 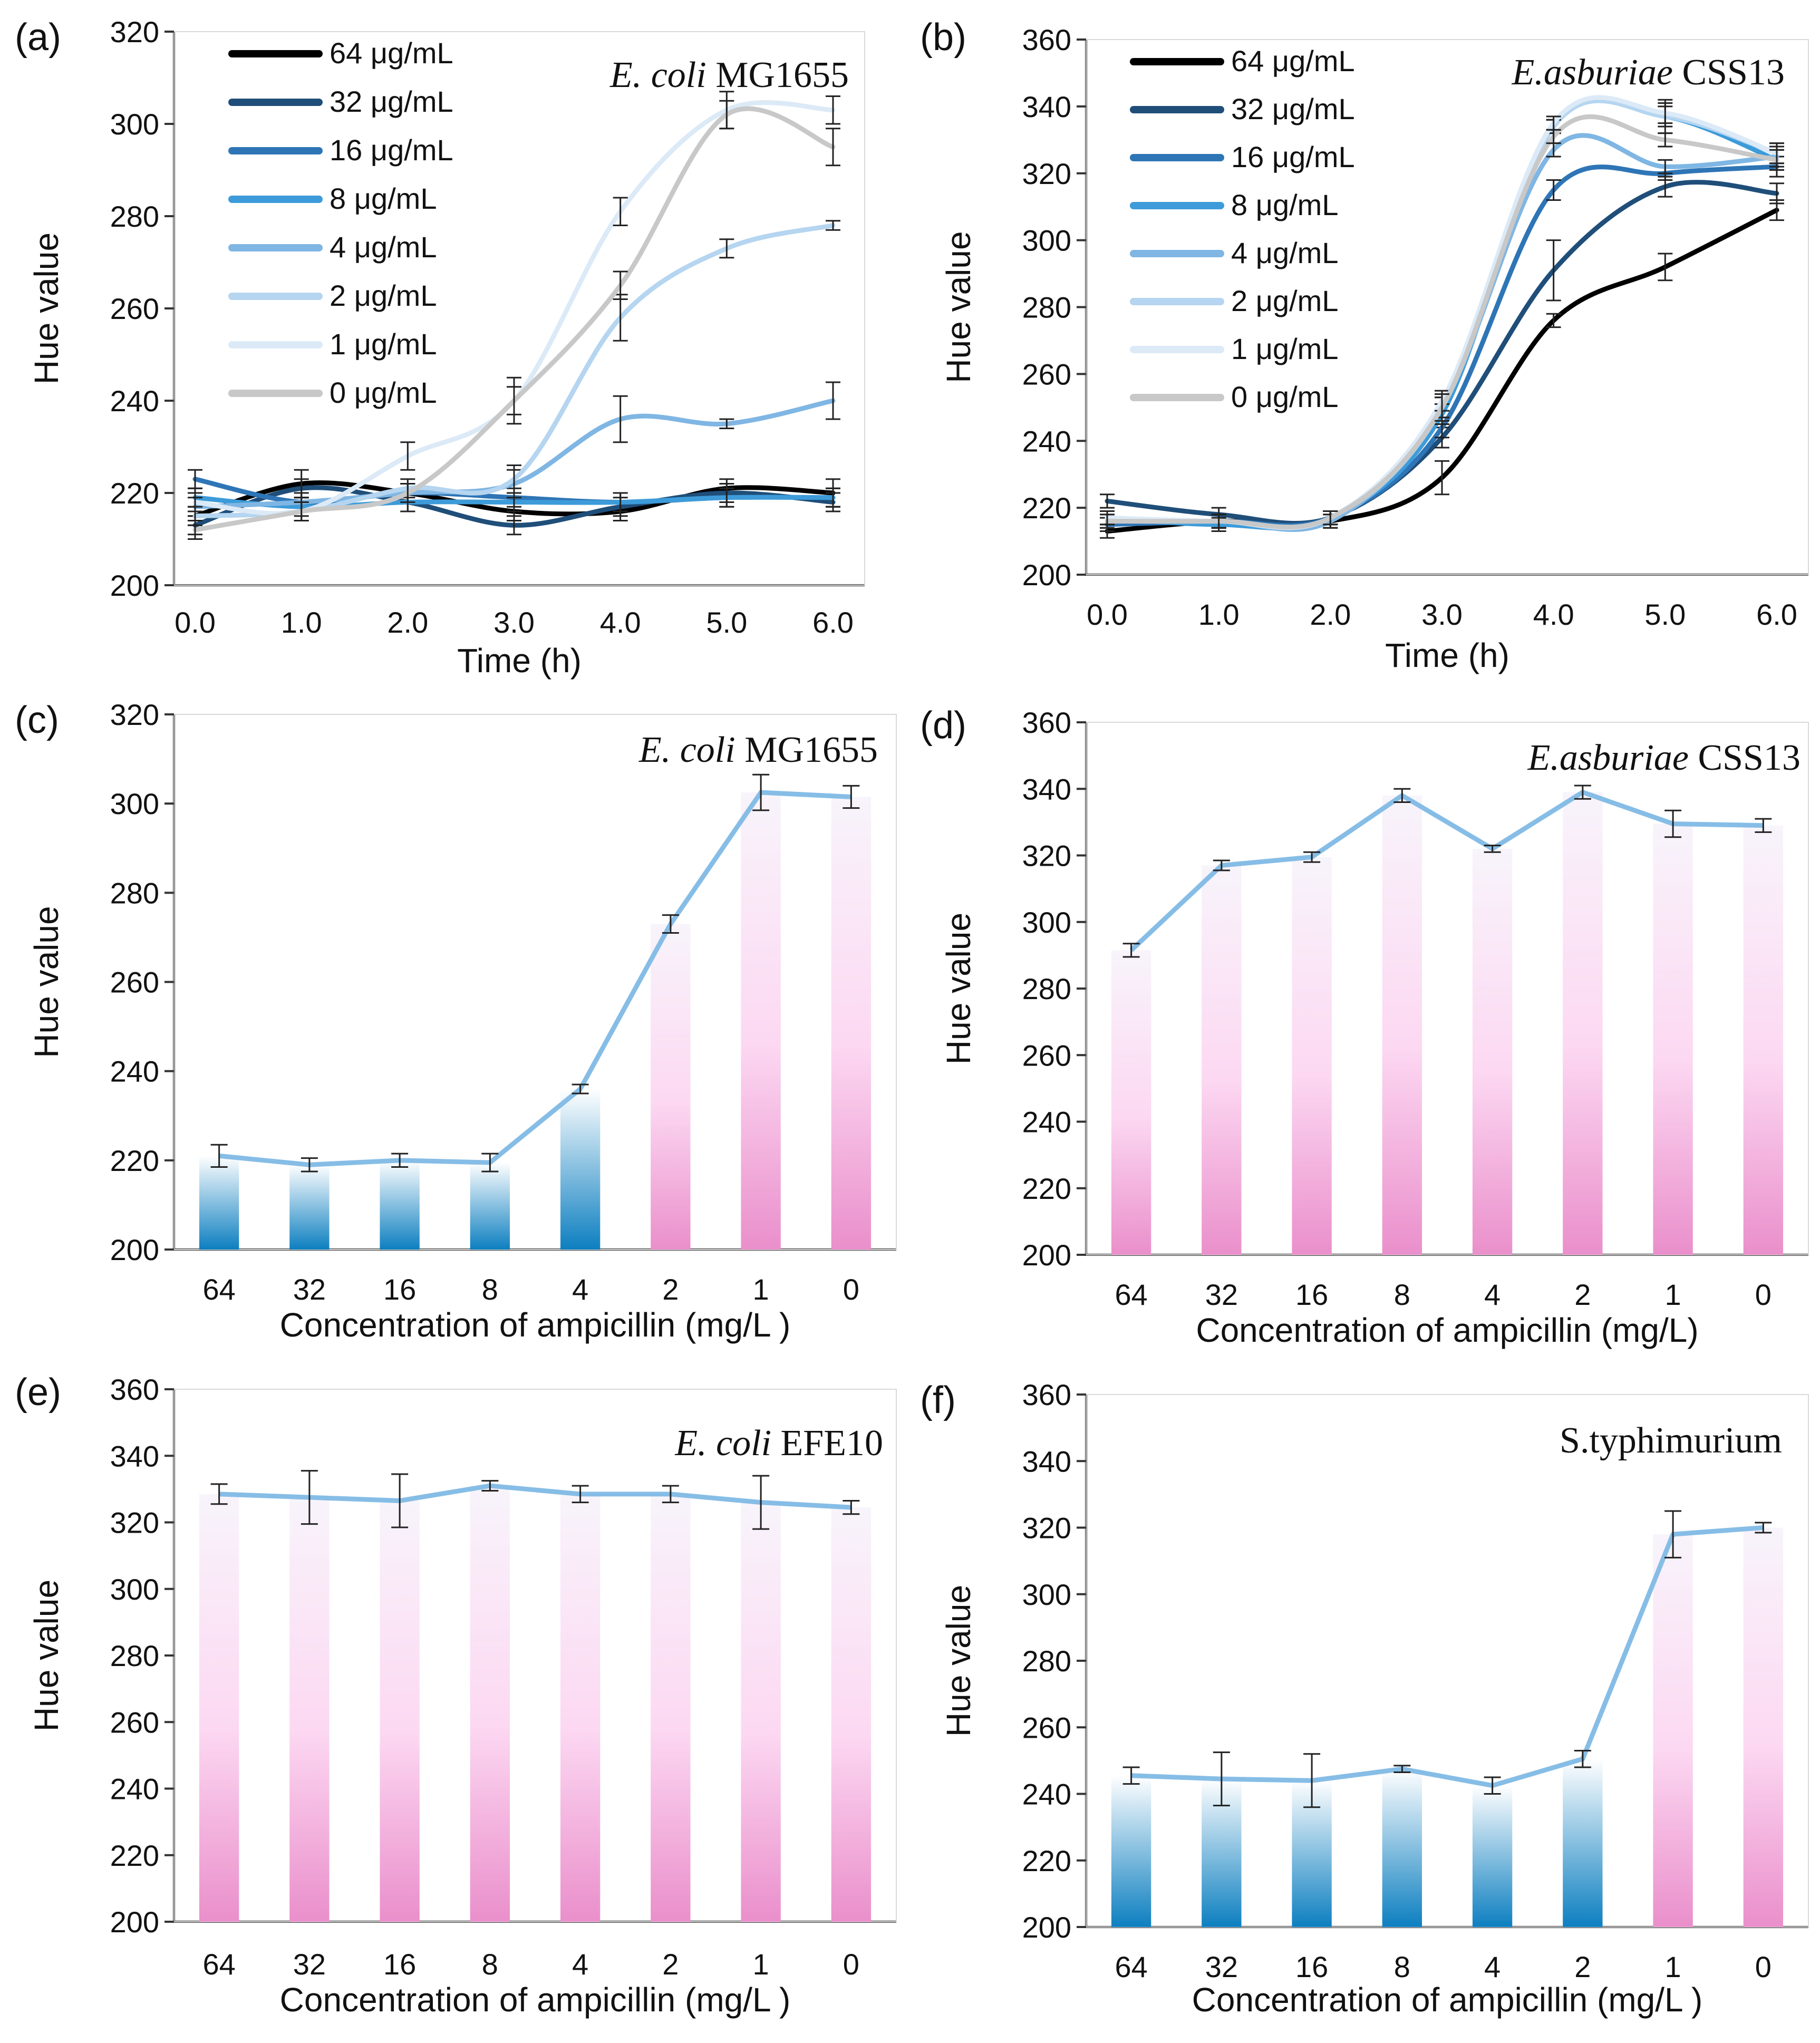 I want to click on panel-label: (c), so click(x=37, y=720).